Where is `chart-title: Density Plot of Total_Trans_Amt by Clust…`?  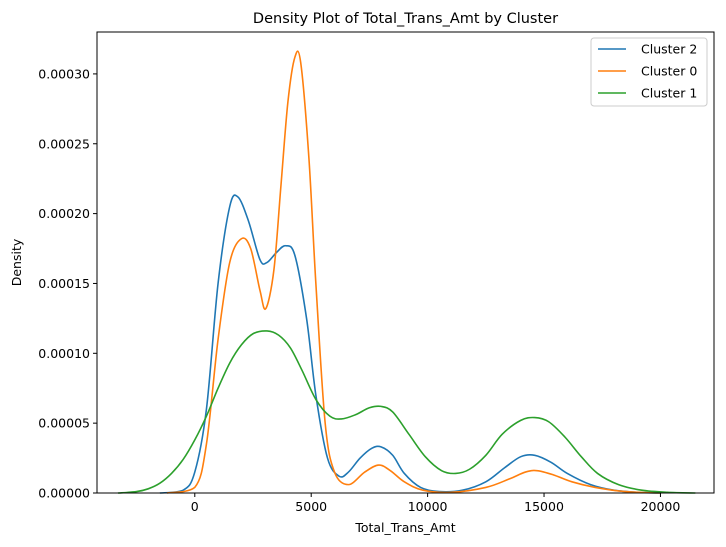 chart-title: Density Plot of Total_Trans_Amt by Clust… is located at coordinates (405, 19).